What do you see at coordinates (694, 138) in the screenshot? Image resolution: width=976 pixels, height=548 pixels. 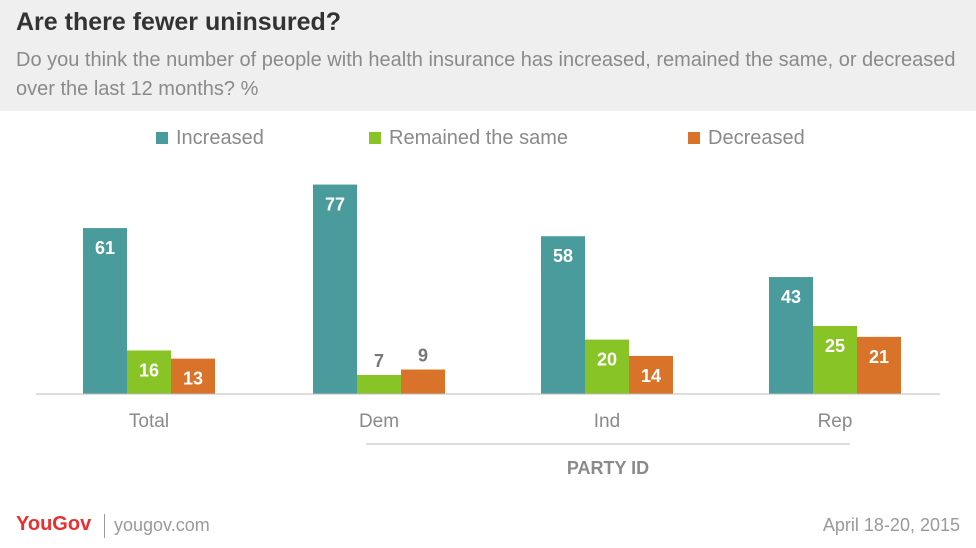 I see `legend-swatch-decreased` at bounding box center [694, 138].